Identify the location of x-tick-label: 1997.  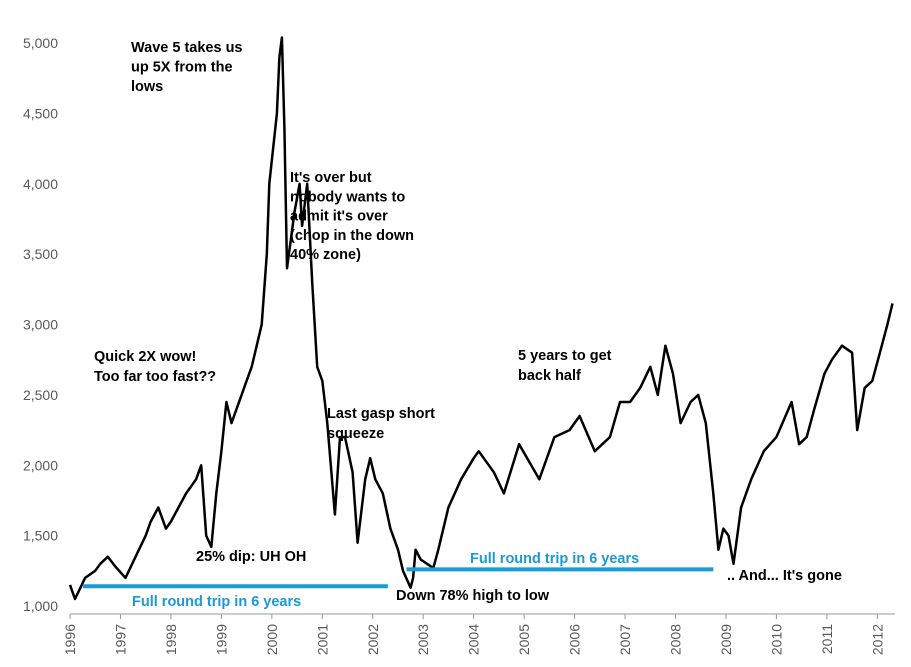
(120, 639).